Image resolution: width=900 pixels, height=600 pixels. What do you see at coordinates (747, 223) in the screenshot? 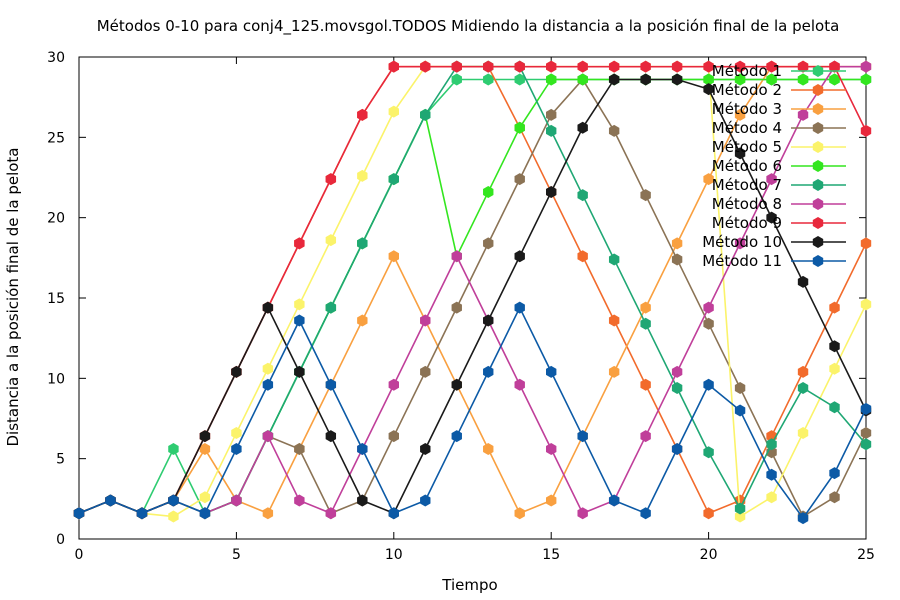
I see `legend-label: Método 9` at bounding box center [747, 223].